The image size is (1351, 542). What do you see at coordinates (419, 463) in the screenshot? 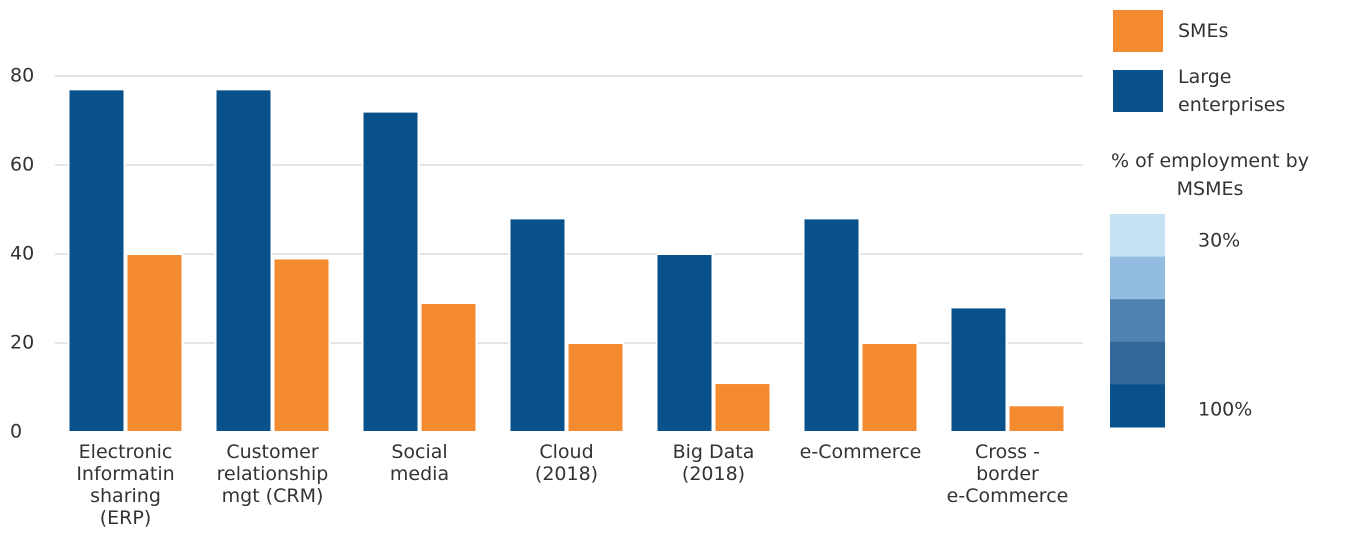
I see `x-tick-label: Social media` at bounding box center [419, 463].